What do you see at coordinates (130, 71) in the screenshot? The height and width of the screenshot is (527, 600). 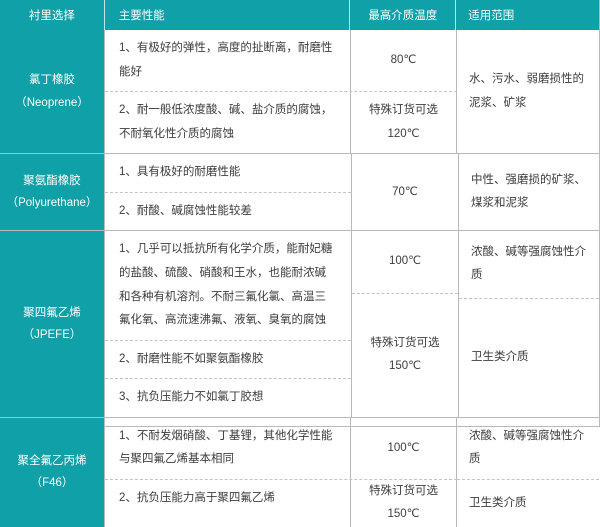 I see `property-line: 能好` at bounding box center [130, 71].